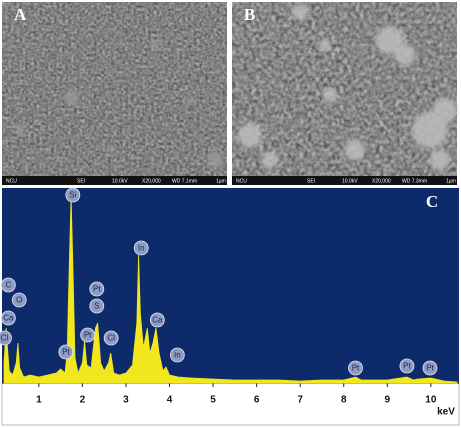 This screenshot has height=427, width=461. What do you see at coordinates (249, 14) in the screenshot?
I see `panel-label: B` at bounding box center [249, 14].